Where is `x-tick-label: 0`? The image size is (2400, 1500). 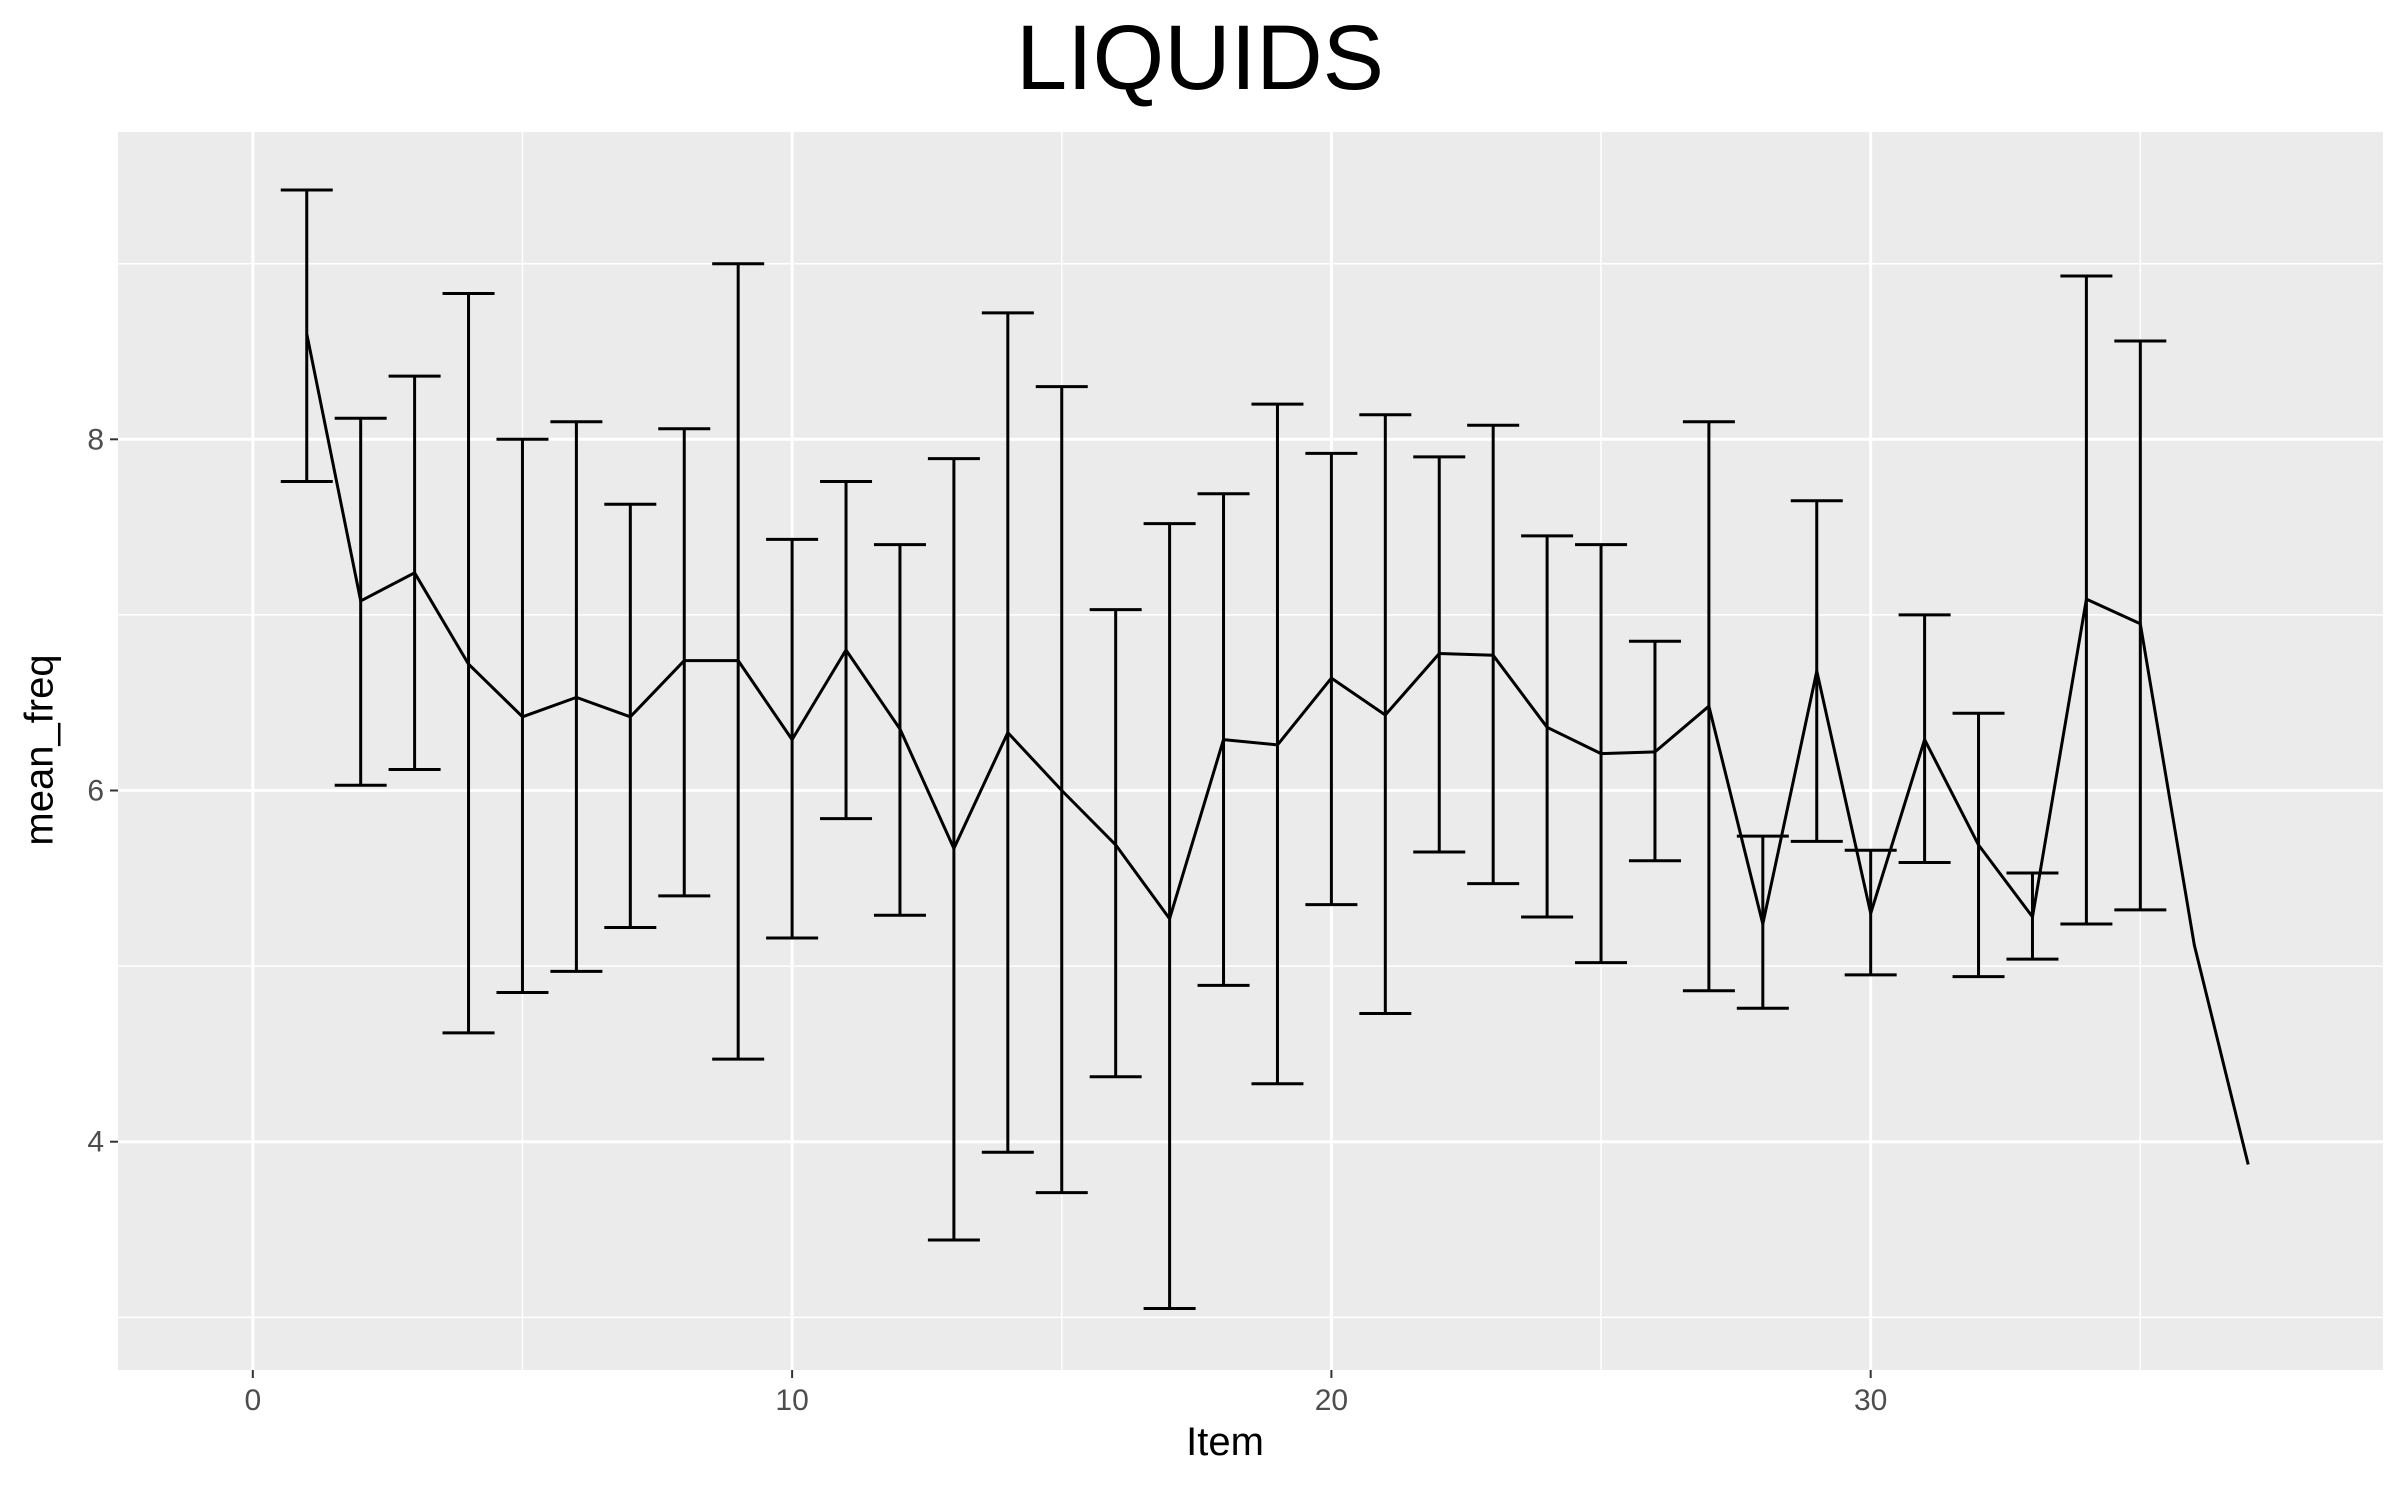 x-tick-label: 0 is located at coordinates (252, 1400).